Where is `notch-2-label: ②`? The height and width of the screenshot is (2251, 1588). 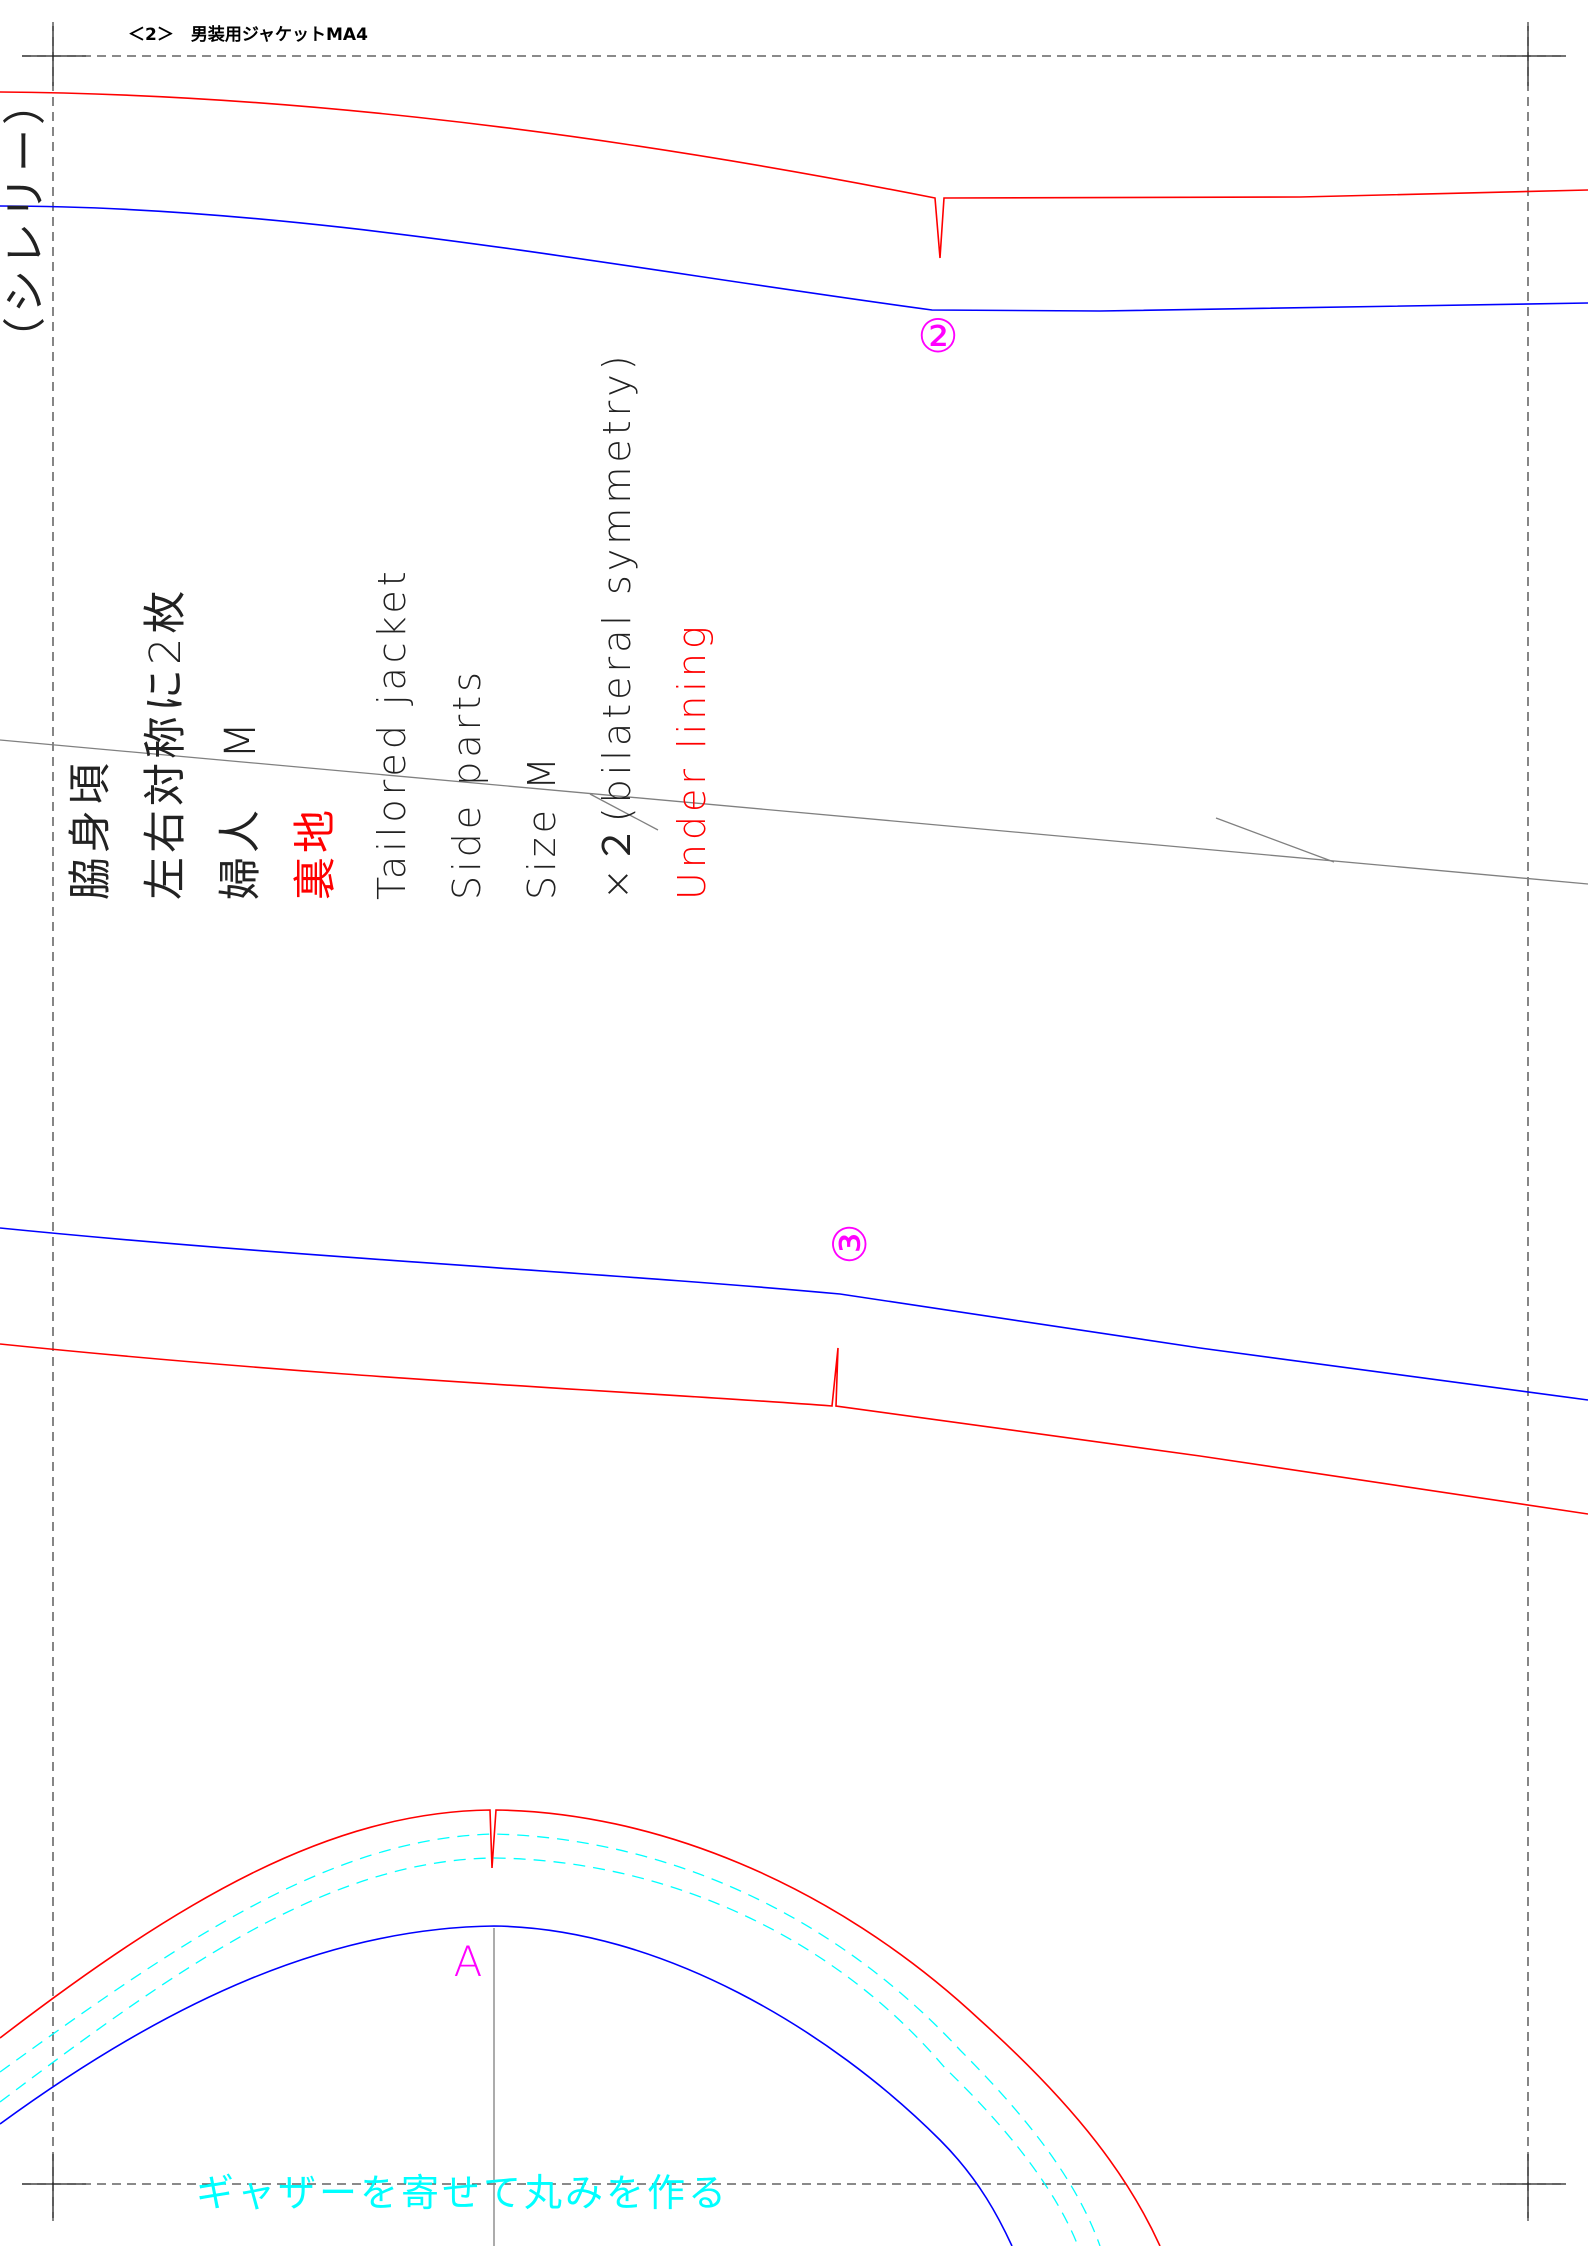
notch-2-label: ② is located at coordinates (937, 336).